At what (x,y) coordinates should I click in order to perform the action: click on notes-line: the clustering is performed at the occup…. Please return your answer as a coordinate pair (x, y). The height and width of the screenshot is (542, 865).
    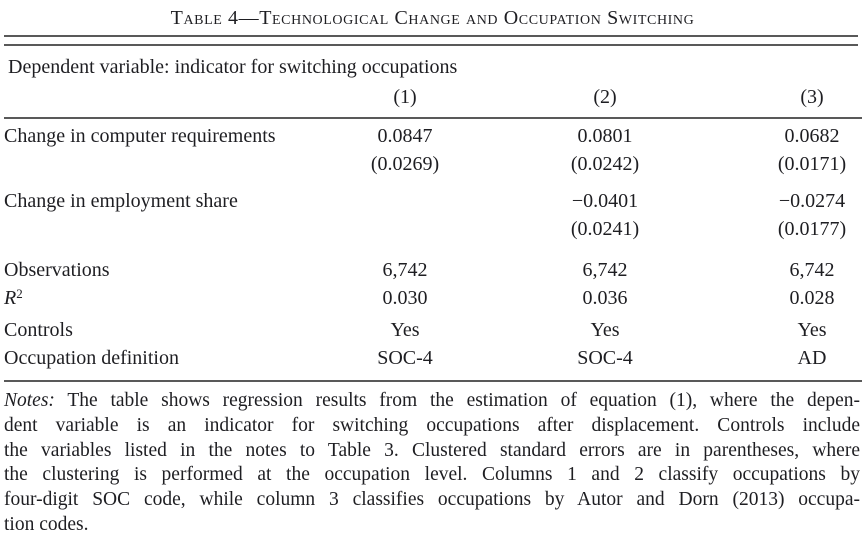
    Looking at the image, I should click on (432, 475).